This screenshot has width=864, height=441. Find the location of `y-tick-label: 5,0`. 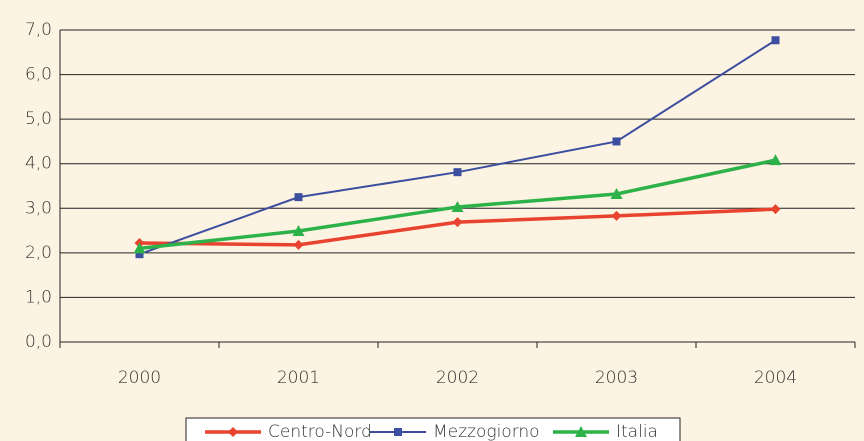

y-tick-label: 5,0 is located at coordinates (38, 119).